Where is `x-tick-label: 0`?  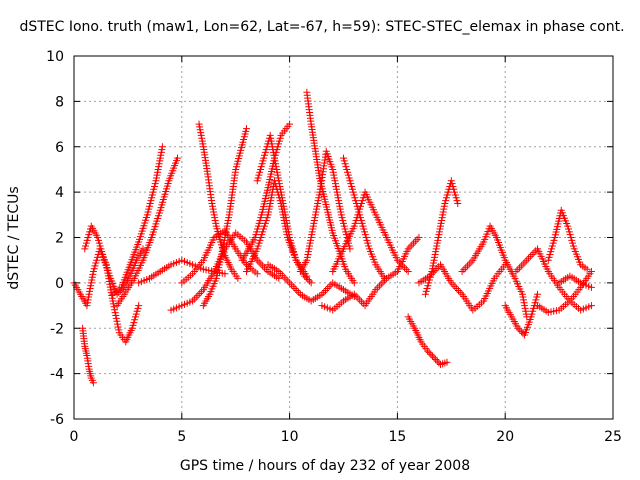
x-tick-label: 0 is located at coordinates (74, 437).